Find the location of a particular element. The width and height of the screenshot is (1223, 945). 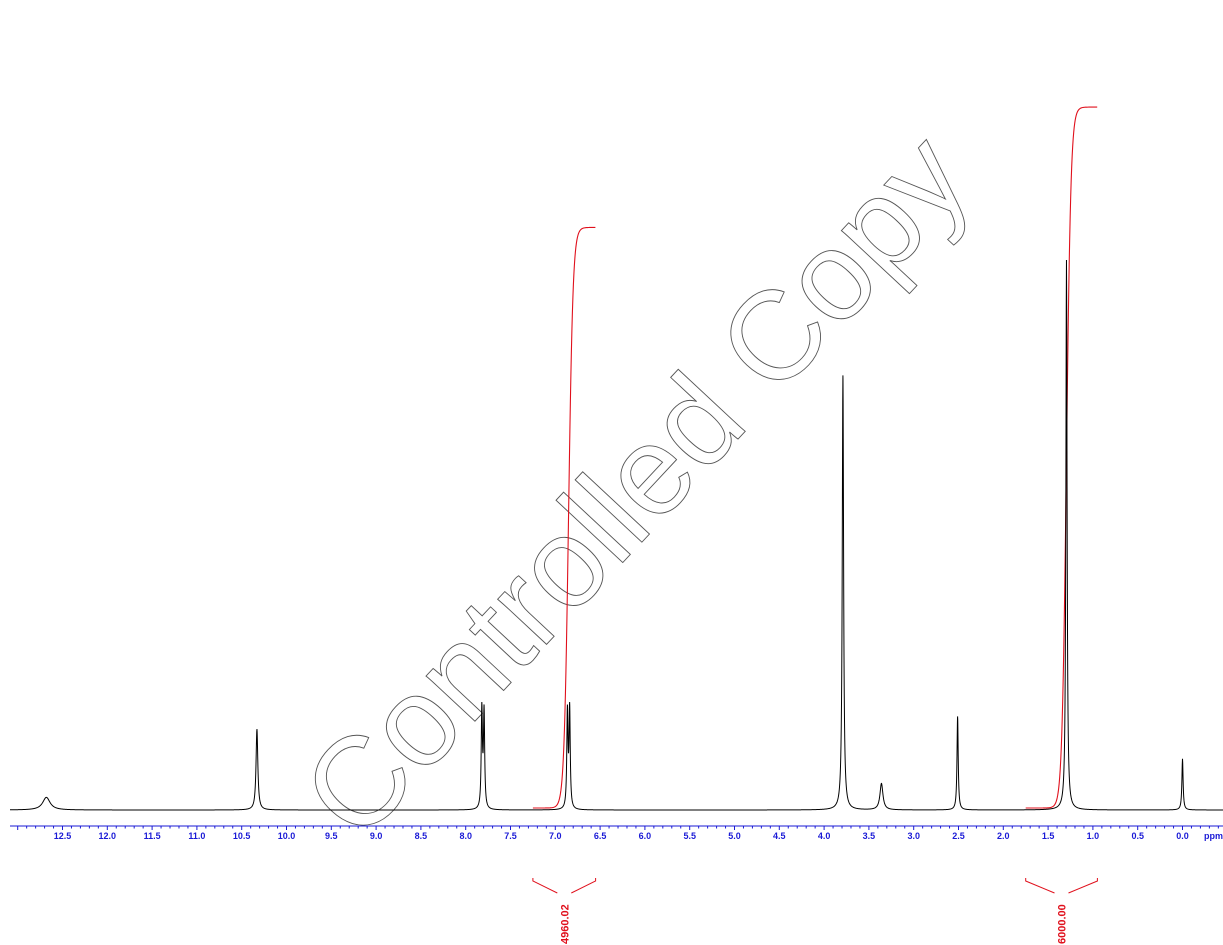

x-tick-label: 2.0 is located at coordinates (1003, 836).